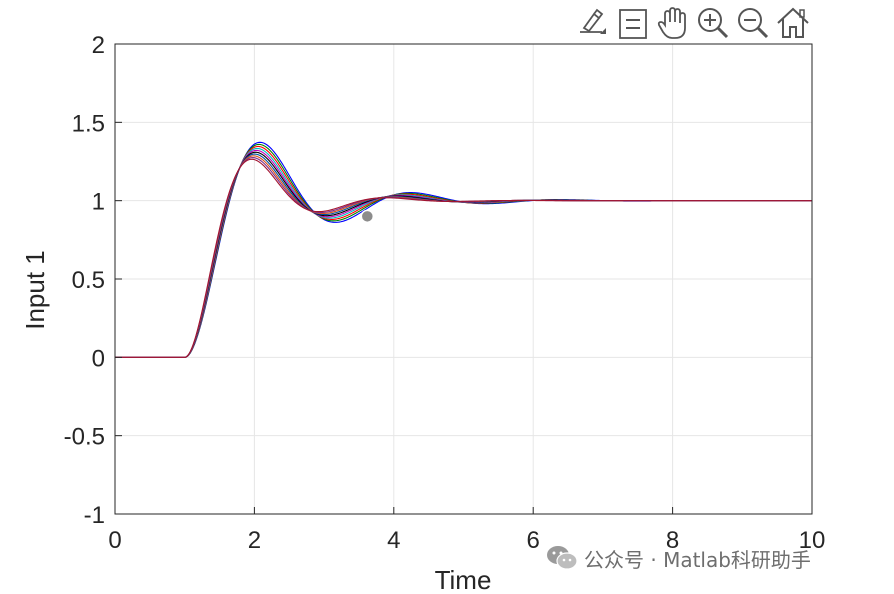 This screenshot has height=594, width=894. What do you see at coordinates (633, 23) in the screenshot?
I see `legend-icon` at bounding box center [633, 23].